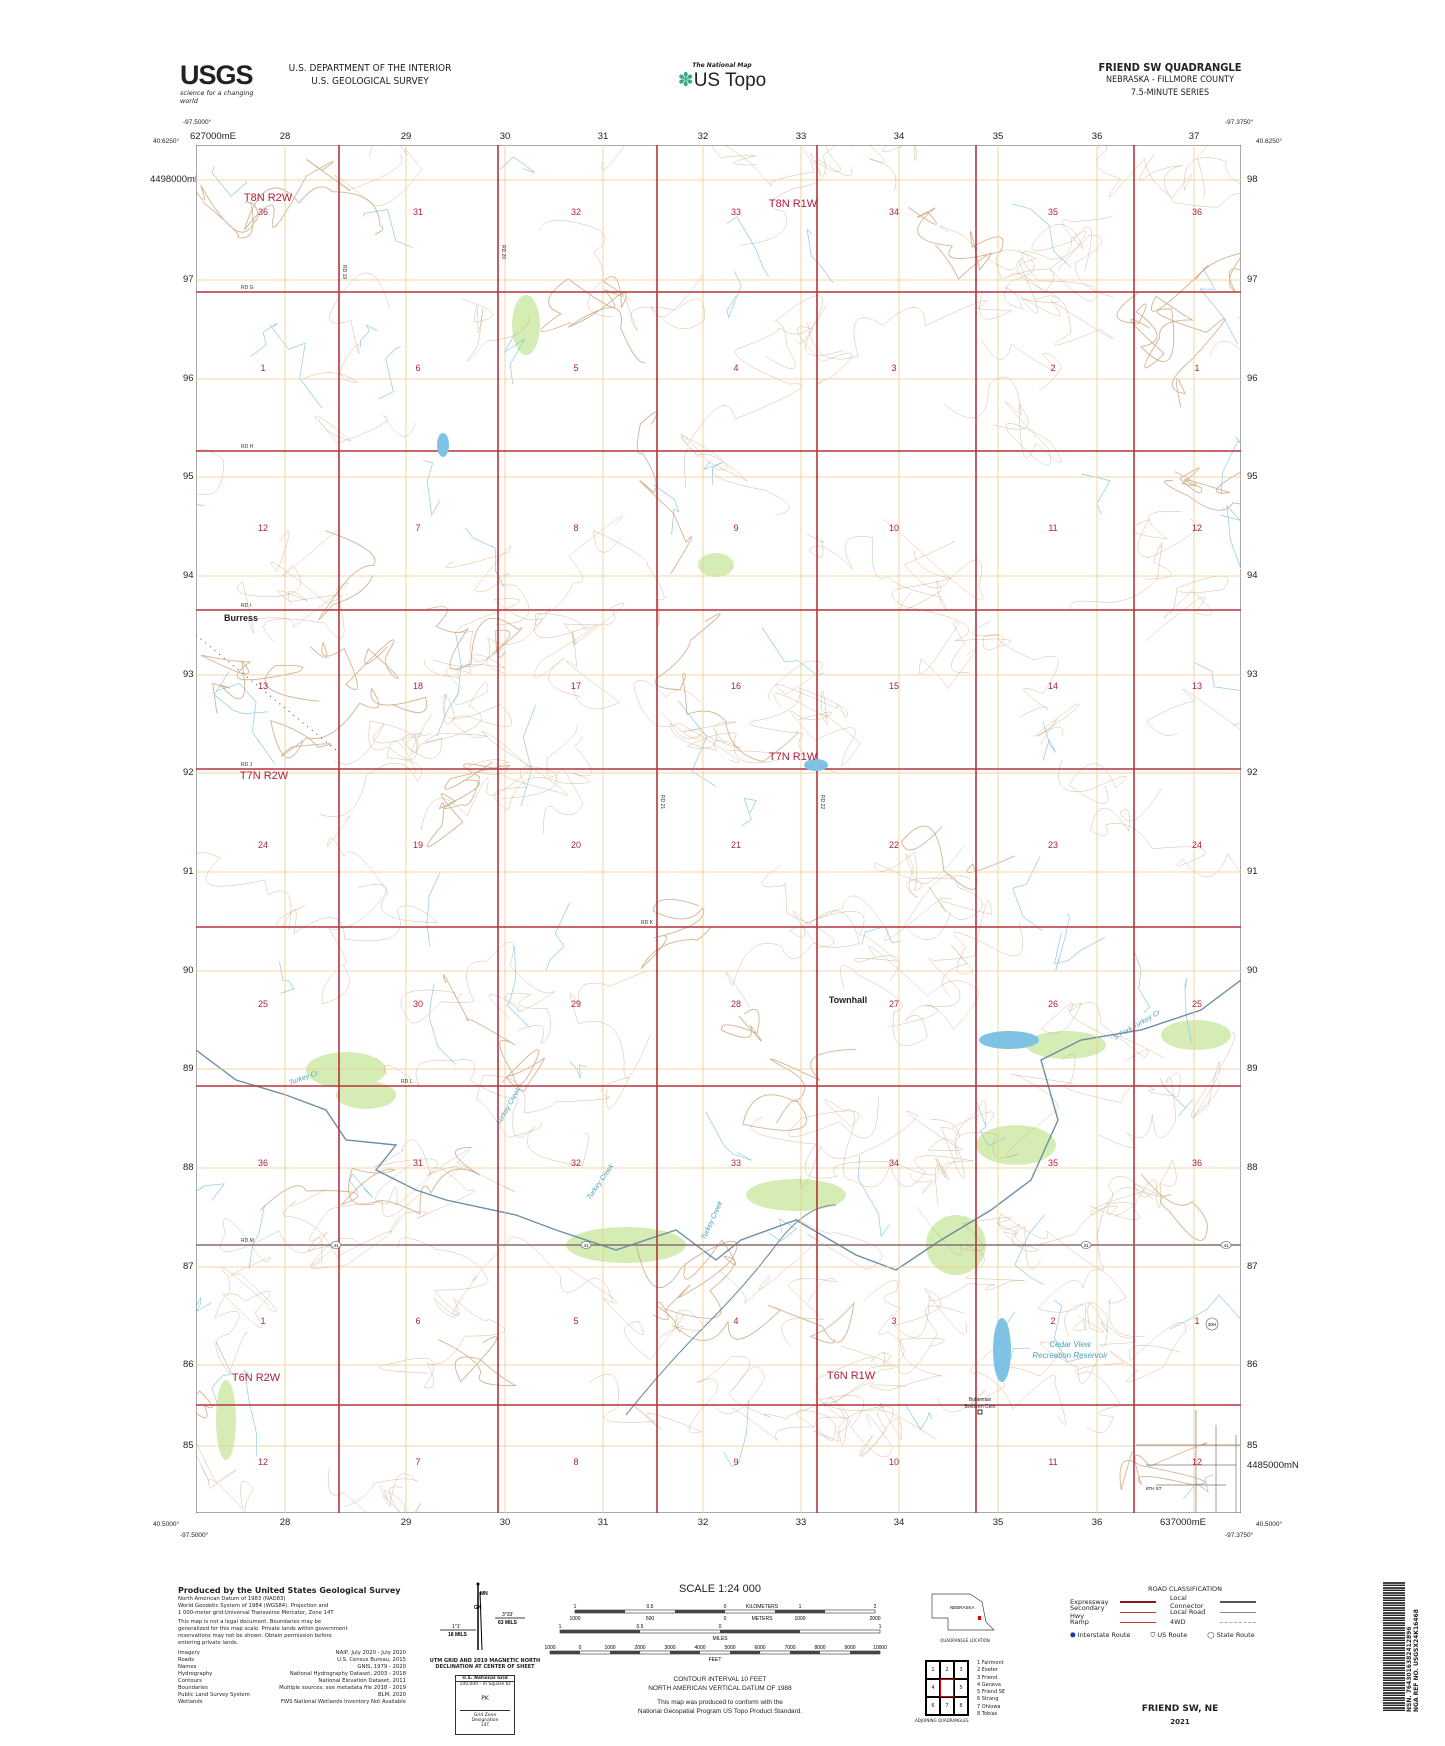  I want to click on scale-label: 0, so click(720, 1627).